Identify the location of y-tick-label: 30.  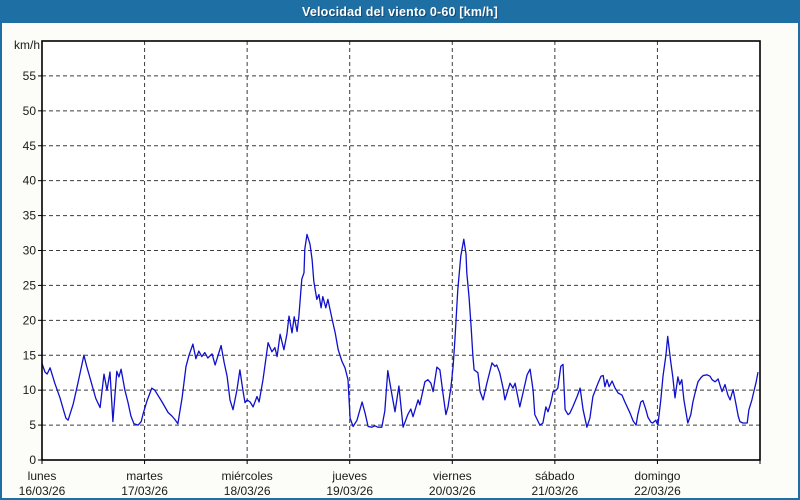
(30, 251).